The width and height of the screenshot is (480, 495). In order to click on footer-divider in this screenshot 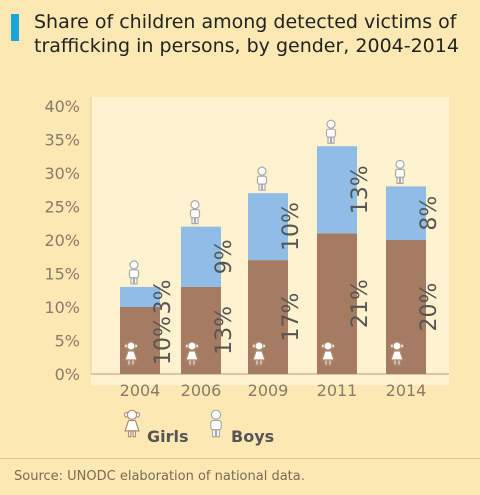, I will do `click(240, 458)`.